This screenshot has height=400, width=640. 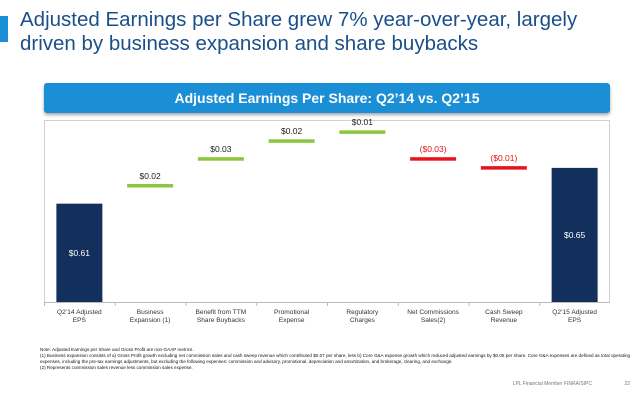 What do you see at coordinates (627, 384) in the screenshot?
I see `page-number: 22` at bounding box center [627, 384].